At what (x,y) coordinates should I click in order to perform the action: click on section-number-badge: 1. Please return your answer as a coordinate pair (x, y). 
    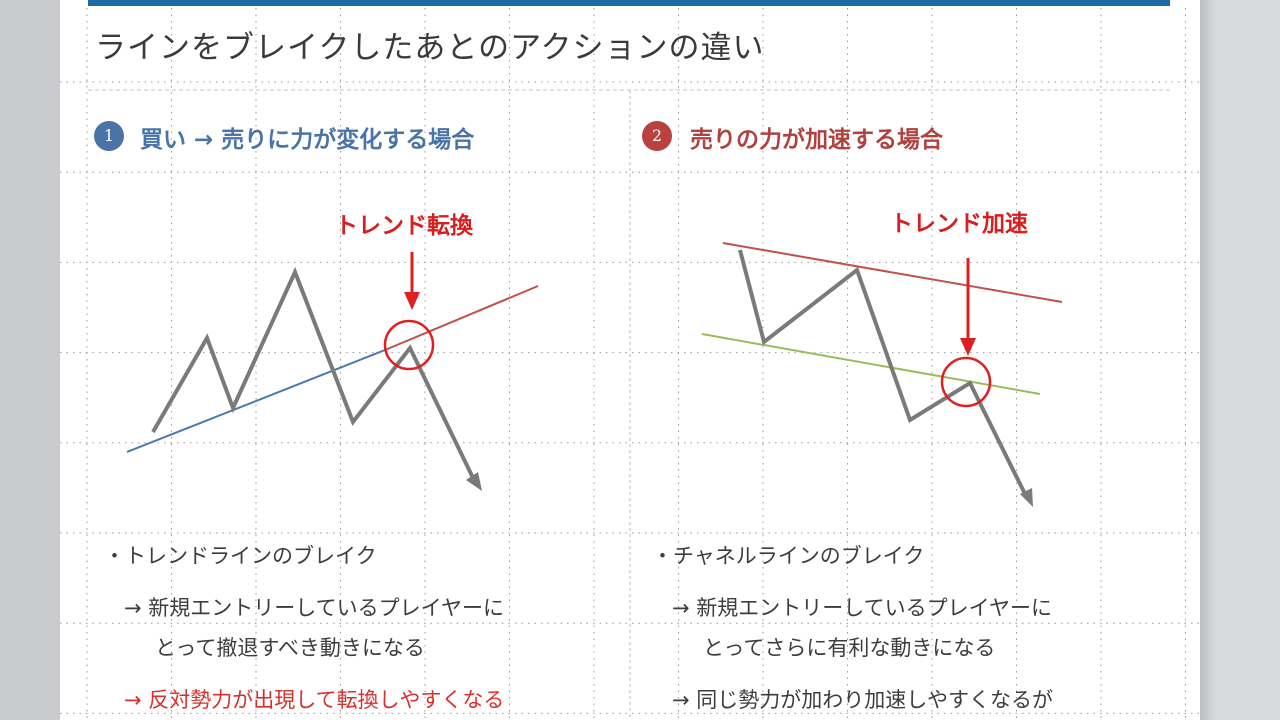
    Looking at the image, I should click on (109, 136).